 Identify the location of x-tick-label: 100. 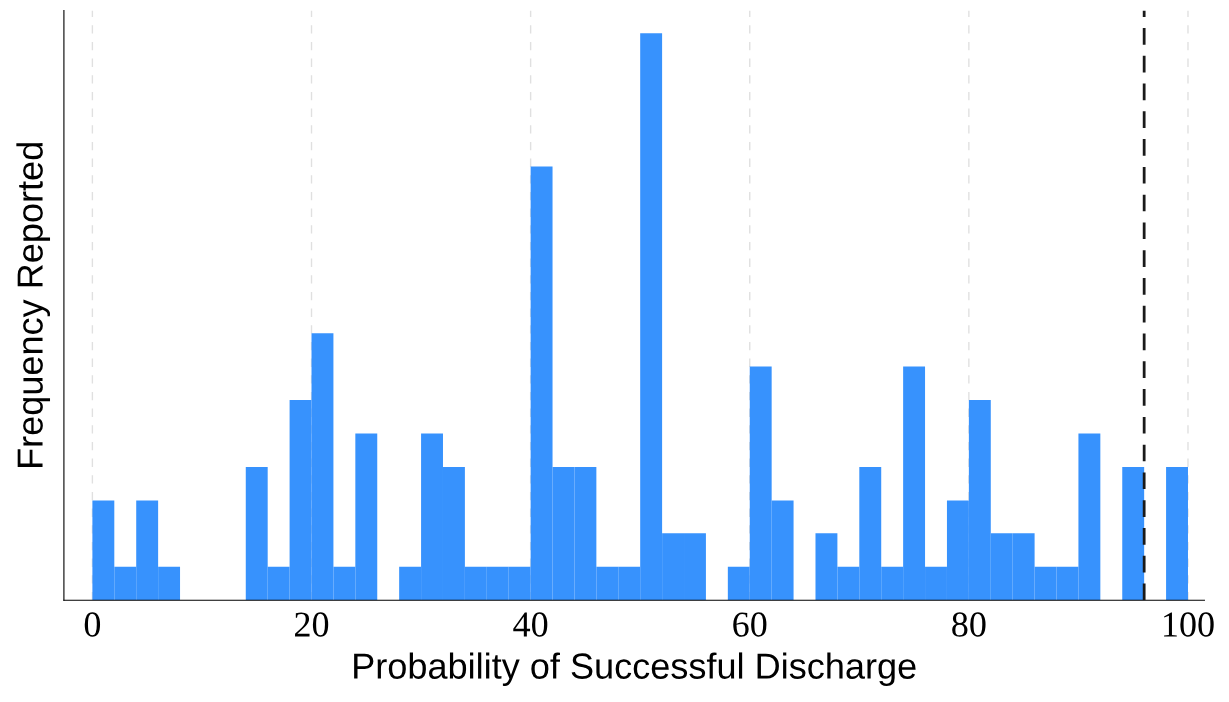
(1189, 624).